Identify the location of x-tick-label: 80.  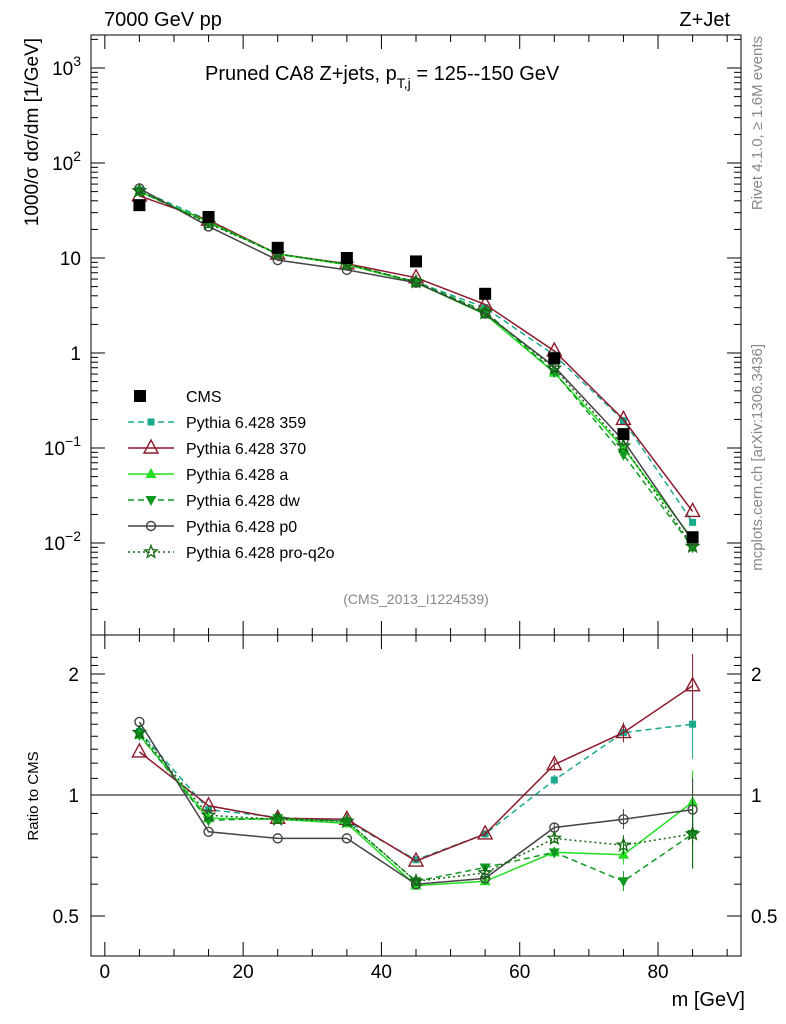
(657, 972).